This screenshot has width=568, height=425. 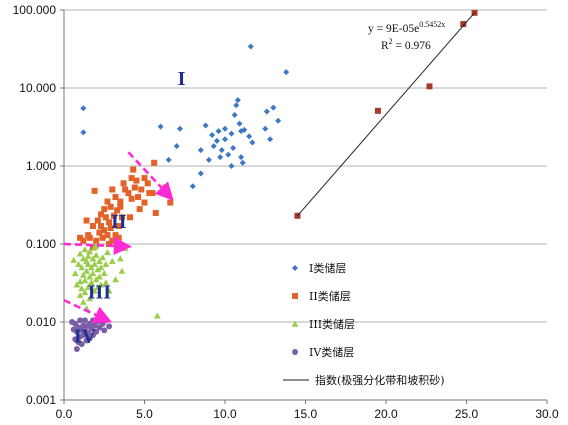 I want to click on legend-label: 指数(极强分化带和坡积砂), so click(x=380, y=380).